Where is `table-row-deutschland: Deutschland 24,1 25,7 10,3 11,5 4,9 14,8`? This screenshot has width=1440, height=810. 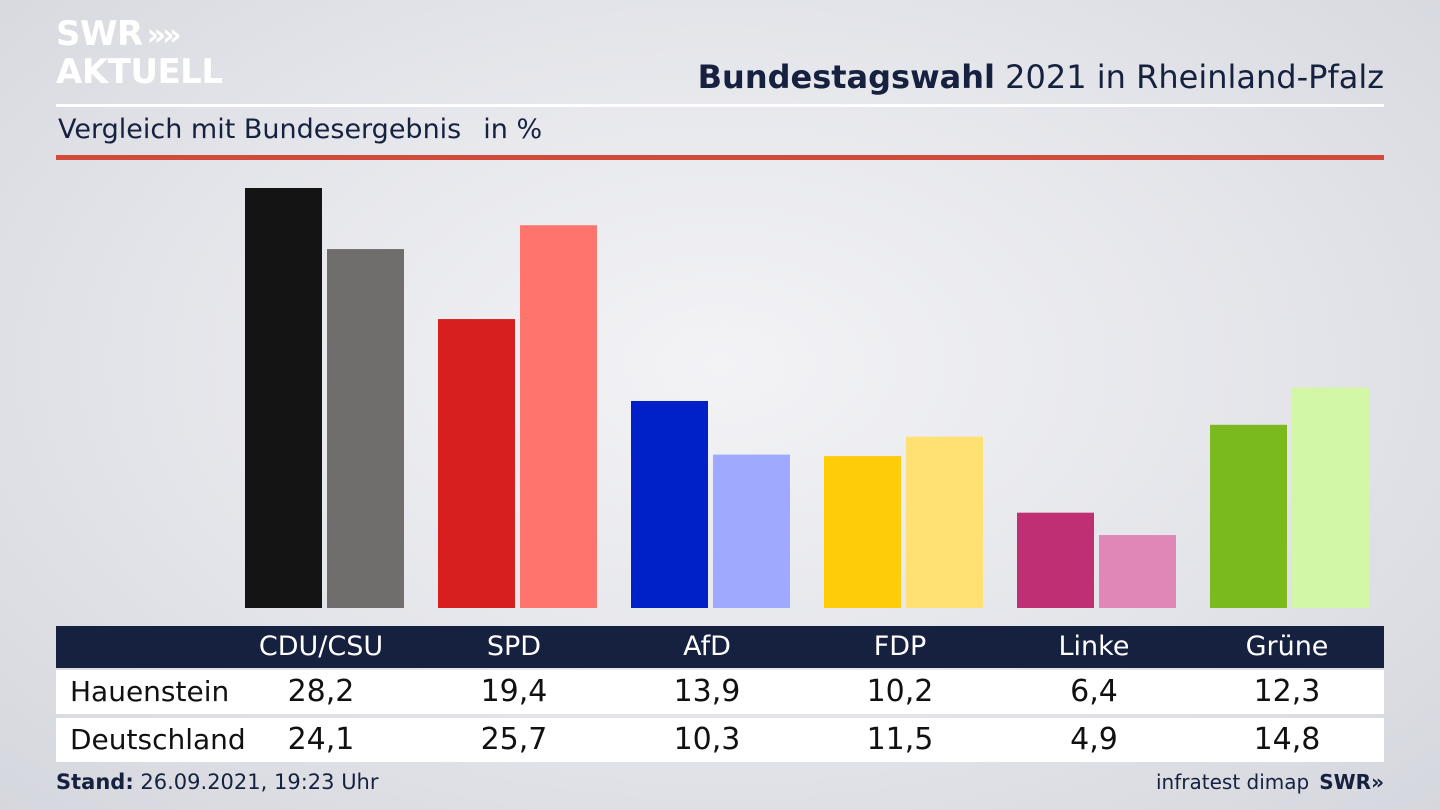 table-row-deutschland: Deutschland 24,1 25,7 10,3 11,5 4,9 14,8 is located at coordinates (720, 740).